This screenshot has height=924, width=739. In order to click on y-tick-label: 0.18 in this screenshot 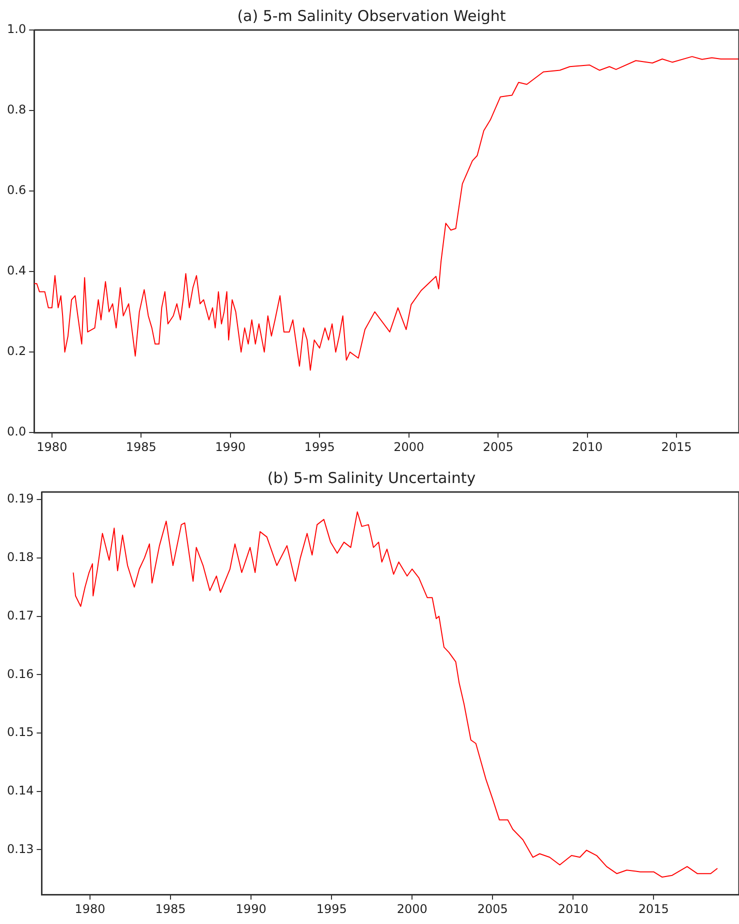, I will do `click(20, 557)`.